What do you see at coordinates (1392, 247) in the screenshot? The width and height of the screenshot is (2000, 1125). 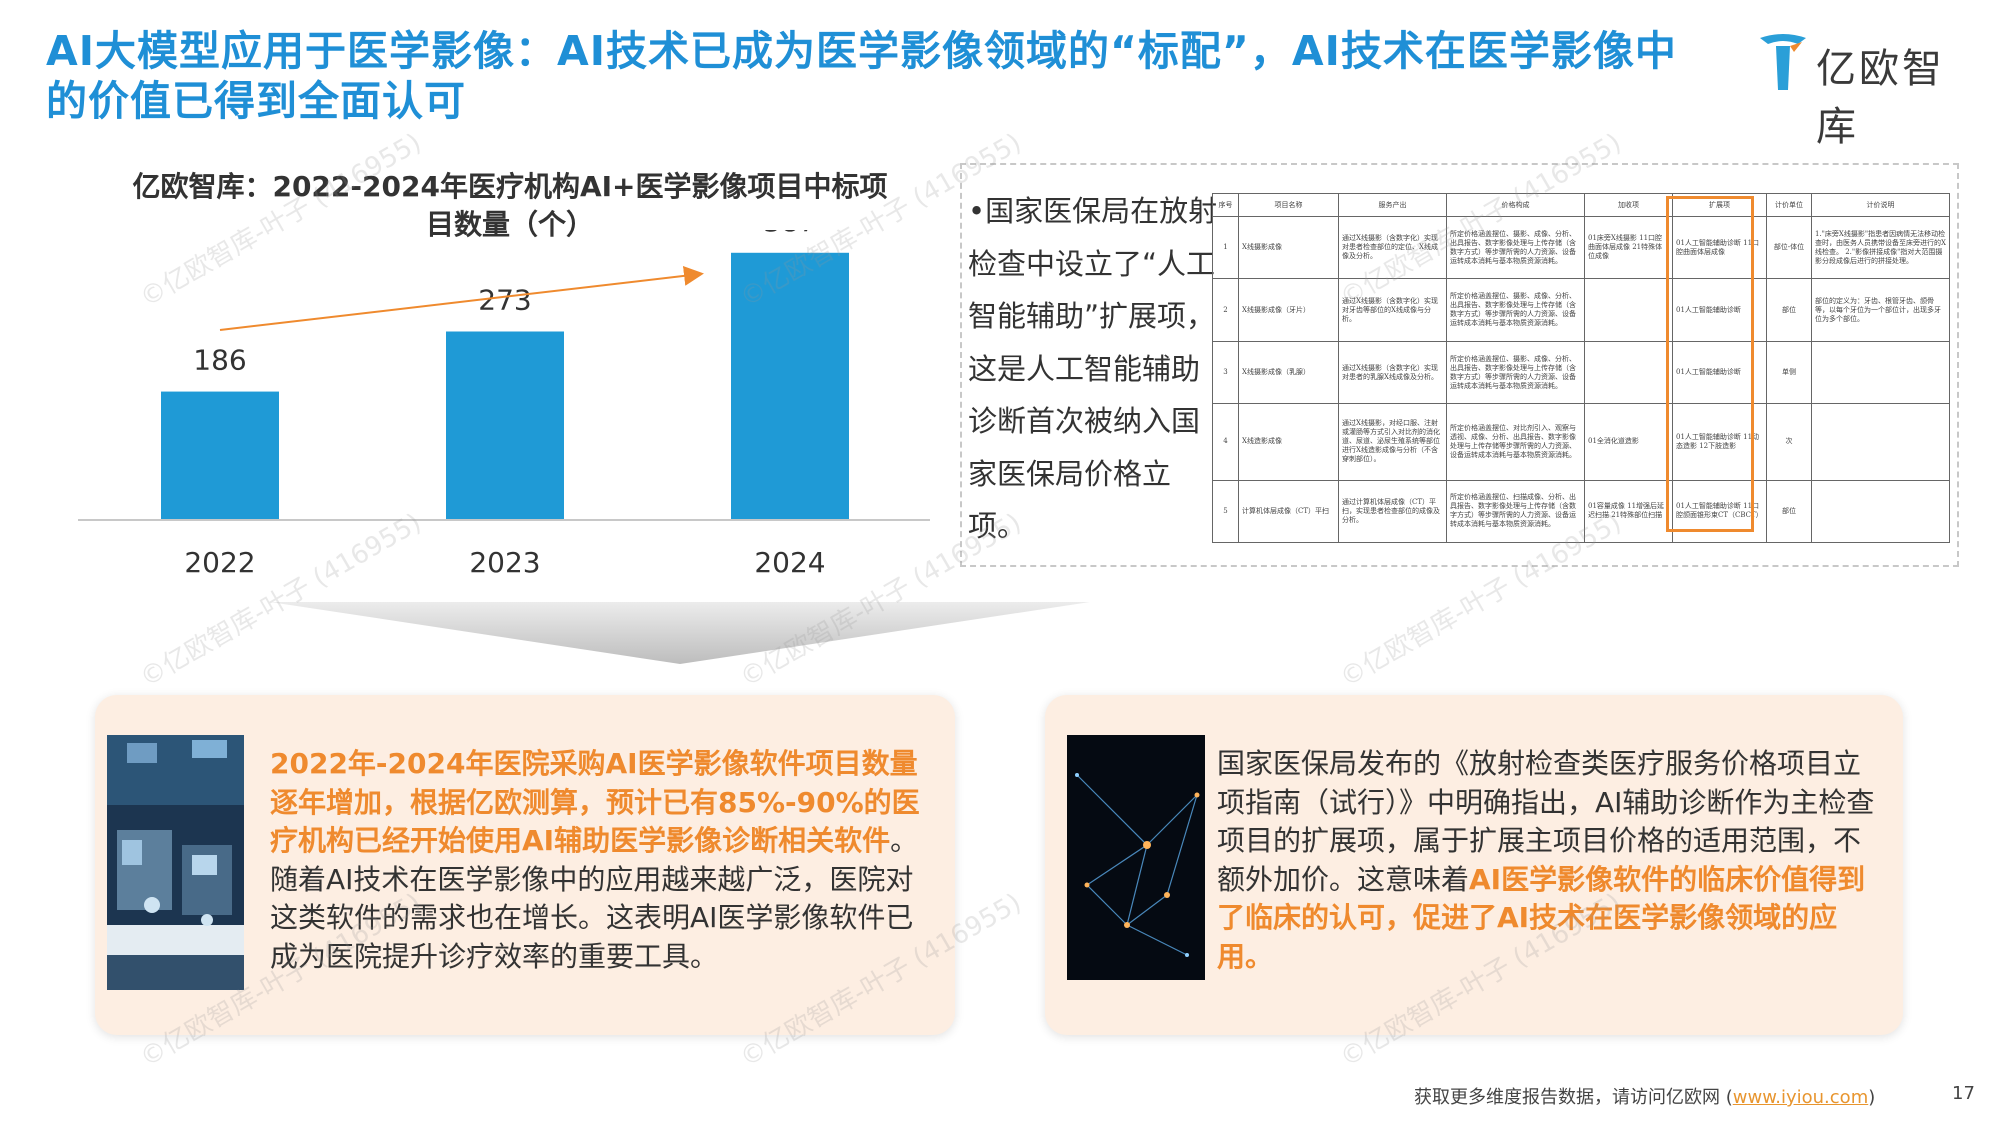 I see `doc-table-cell: 通过X线摄影（含数字化）实现对患者检查部位的定位、X线成像及分析。` at bounding box center [1392, 247].